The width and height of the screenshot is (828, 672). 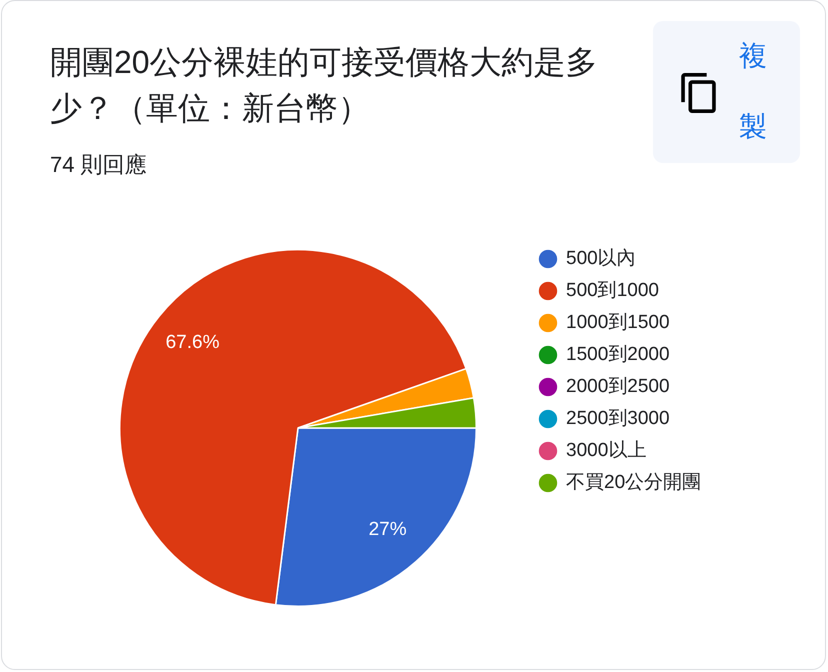 I want to click on legend-label: 3000以上, so click(x=606, y=451).